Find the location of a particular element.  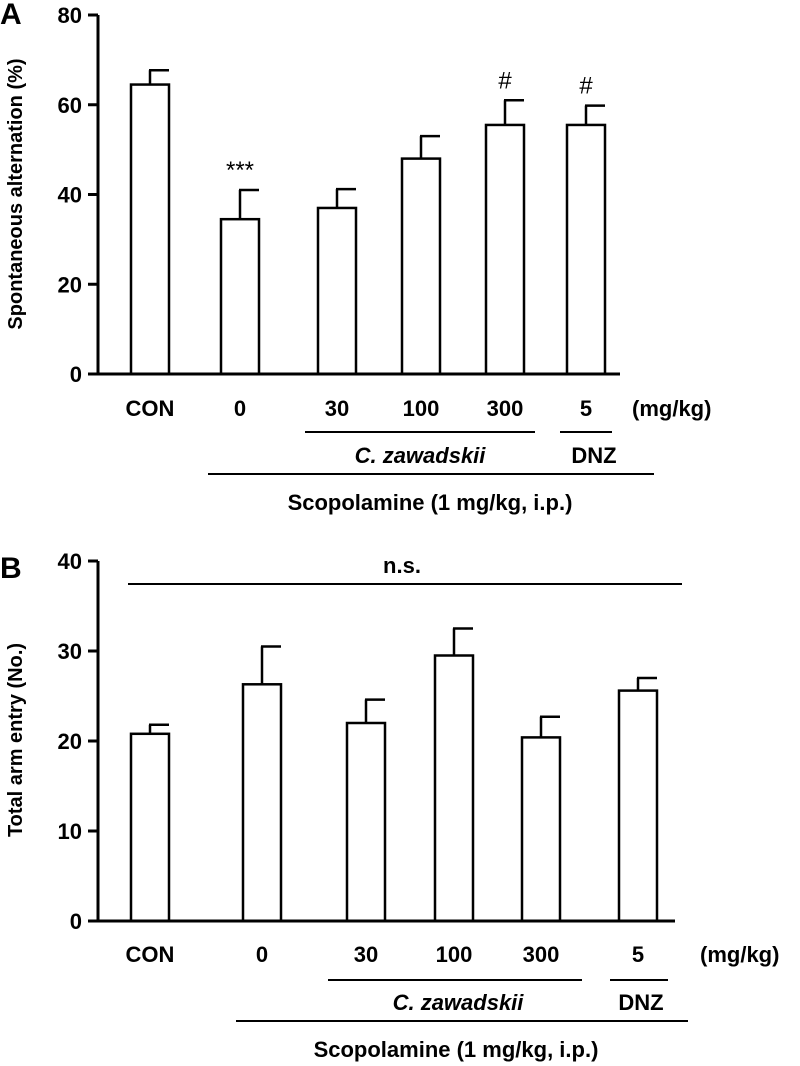

panel-a-significance-annotation: *** is located at coordinates (240, 170).